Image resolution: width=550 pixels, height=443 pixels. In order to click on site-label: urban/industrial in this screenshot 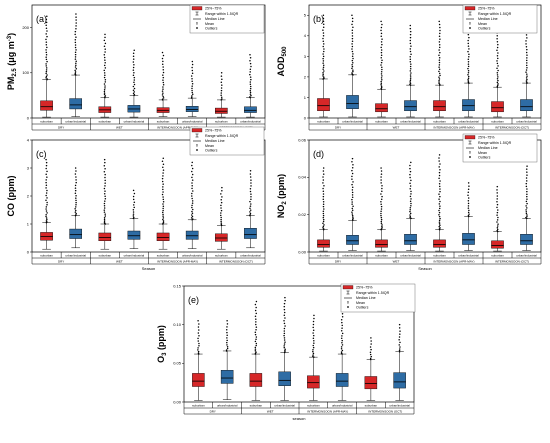, I will do `click(352, 122)`.